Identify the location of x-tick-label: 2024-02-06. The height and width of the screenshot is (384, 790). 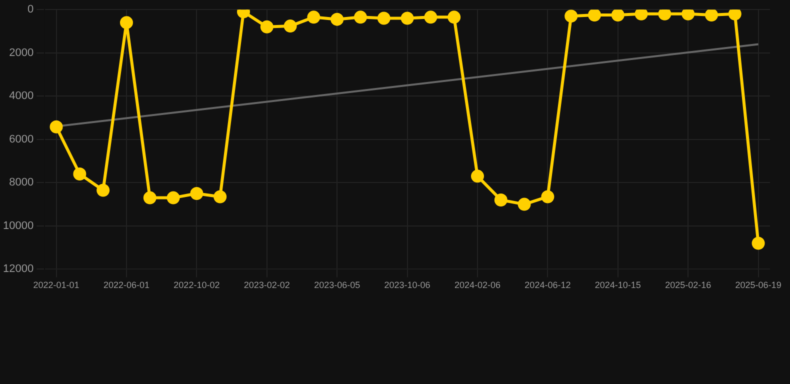
(477, 285).